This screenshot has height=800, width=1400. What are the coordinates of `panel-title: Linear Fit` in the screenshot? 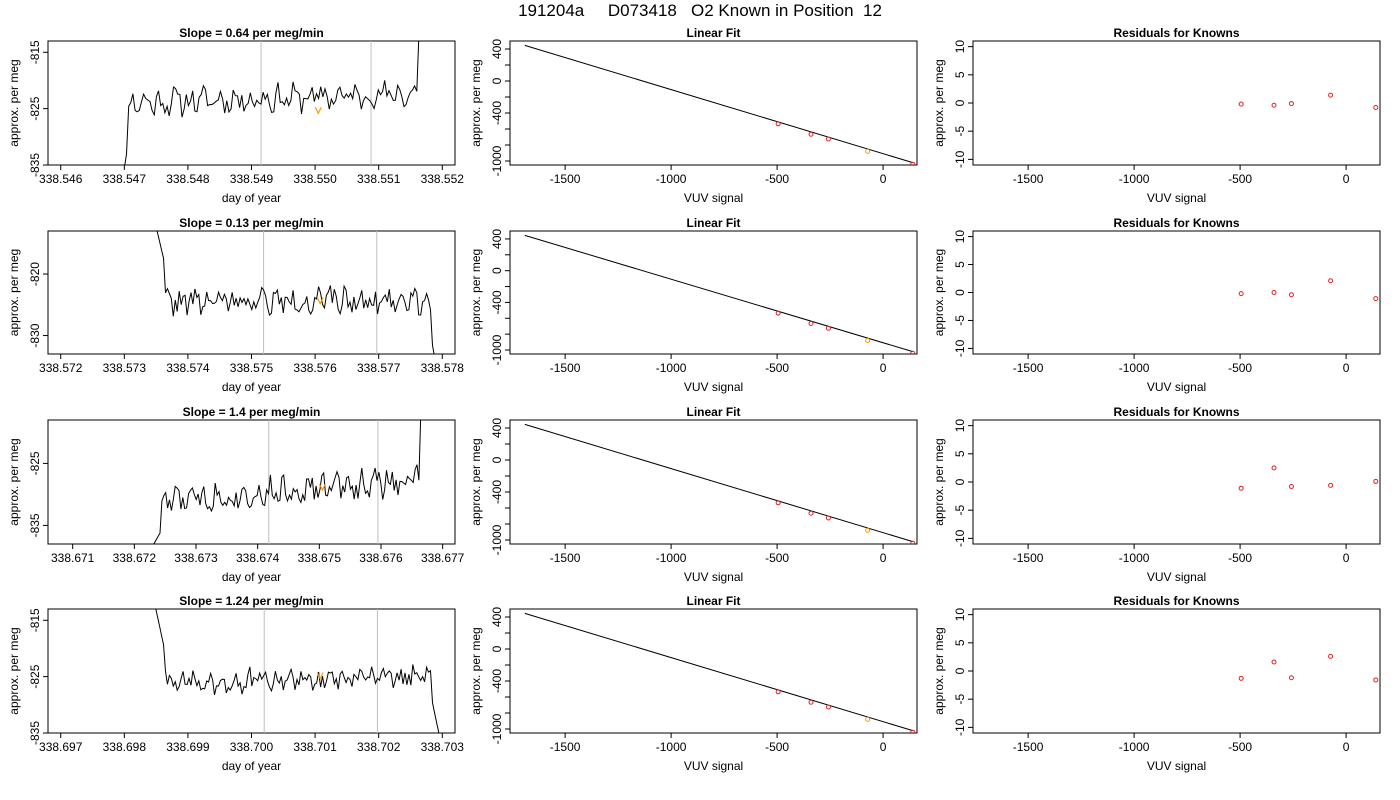 It's located at (713, 33).